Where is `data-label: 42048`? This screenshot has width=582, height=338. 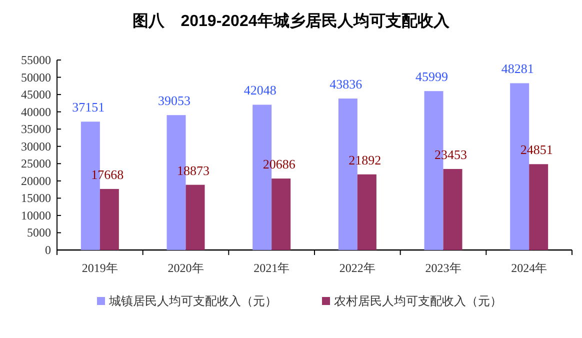
data-label: 42048 is located at coordinates (260, 90).